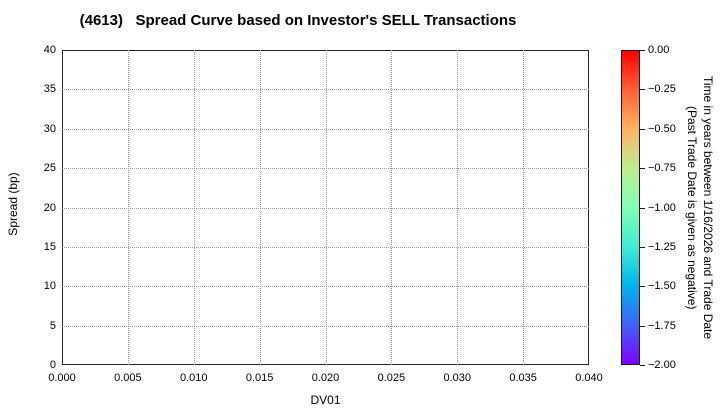 The image size is (720, 420). I want to click on y-tick-label: 40, so click(49, 50).